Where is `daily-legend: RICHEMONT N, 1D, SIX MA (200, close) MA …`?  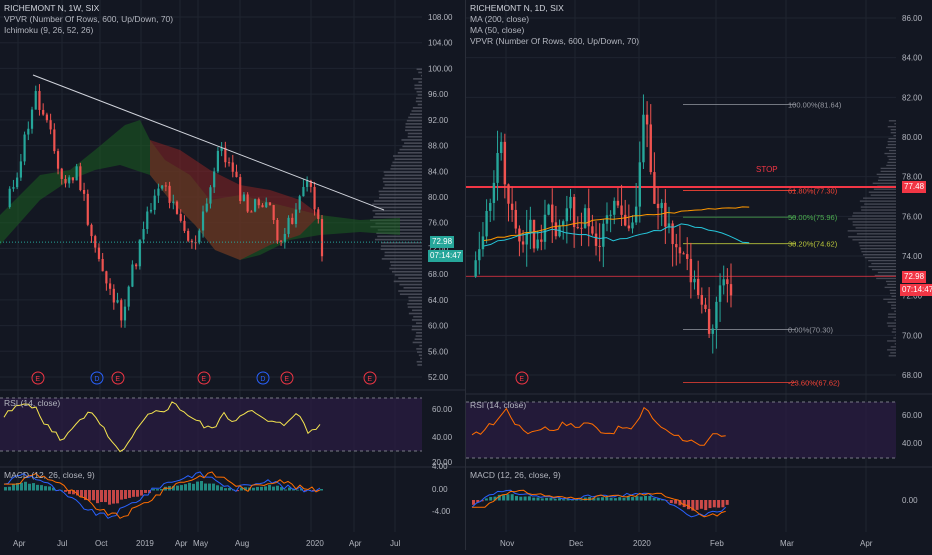 daily-legend: RICHEMONT N, 1D, SIX MA (200, close) MA … is located at coordinates (554, 25).